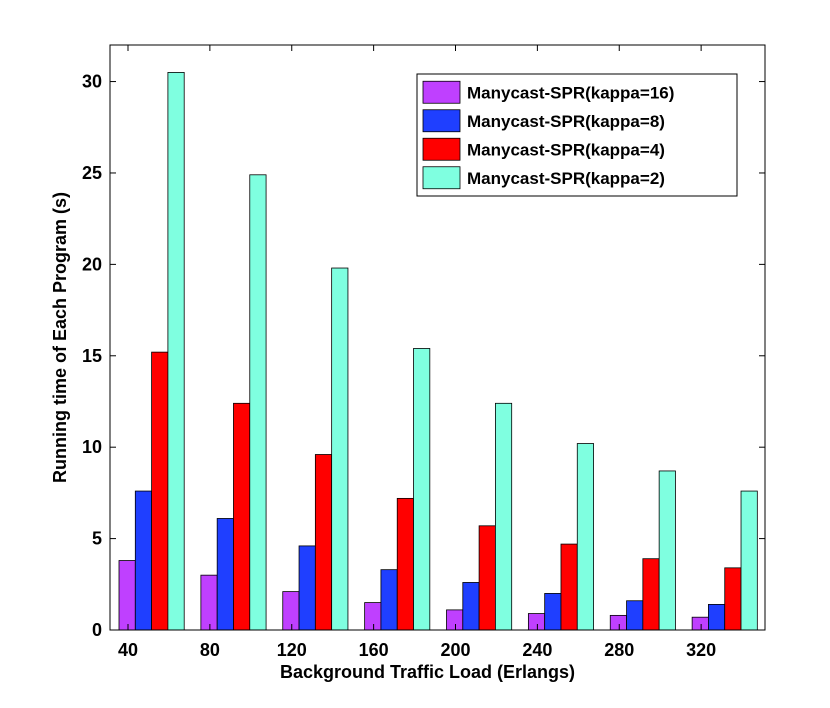  What do you see at coordinates (97, 539) in the screenshot?
I see `y-tick-label: 5` at bounding box center [97, 539].